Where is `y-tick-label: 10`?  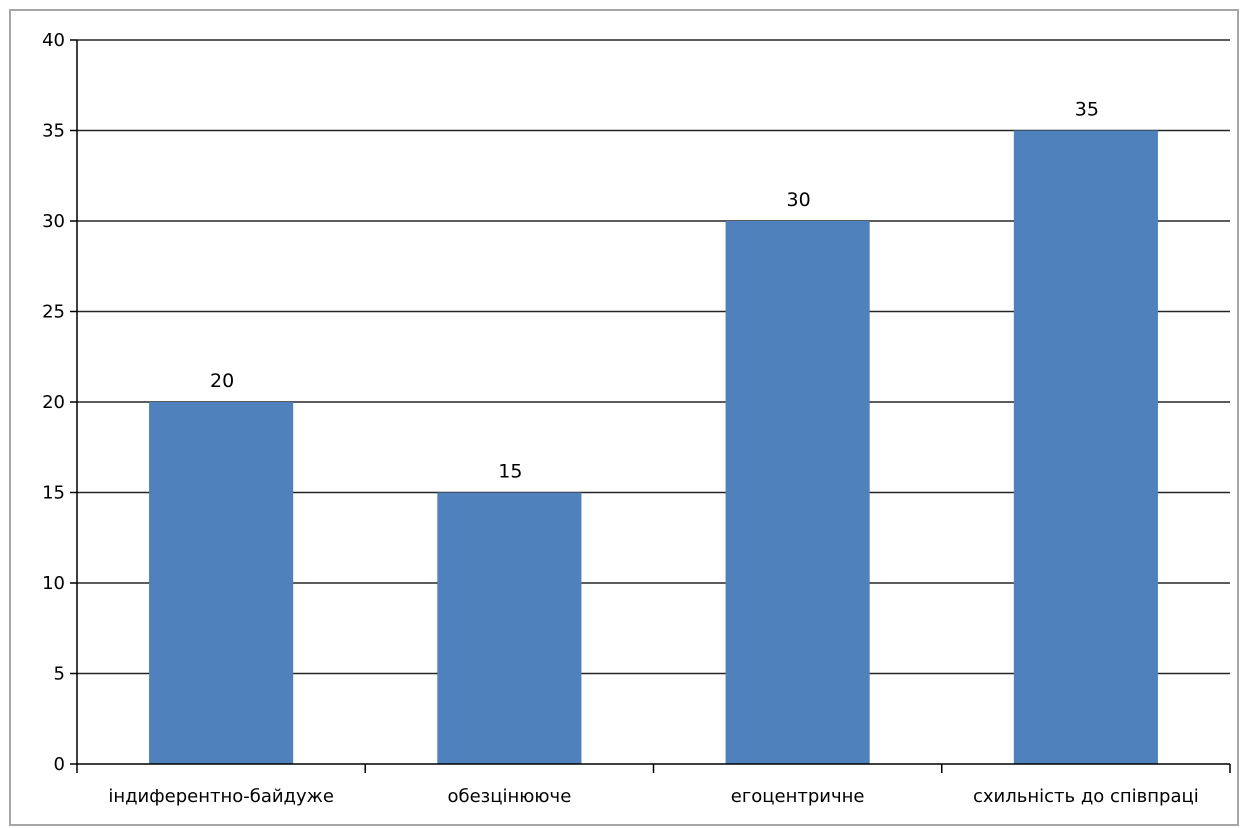 y-tick-label: 10 is located at coordinates (53, 583).